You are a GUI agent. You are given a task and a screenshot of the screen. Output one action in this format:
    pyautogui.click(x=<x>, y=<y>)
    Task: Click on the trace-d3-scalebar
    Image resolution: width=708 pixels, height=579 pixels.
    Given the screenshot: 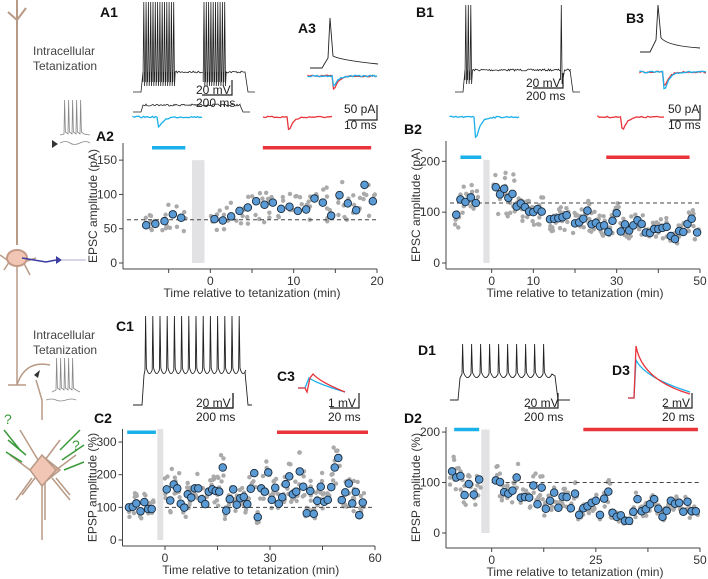 What is the action you would take?
    pyautogui.click(x=678, y=401)
    